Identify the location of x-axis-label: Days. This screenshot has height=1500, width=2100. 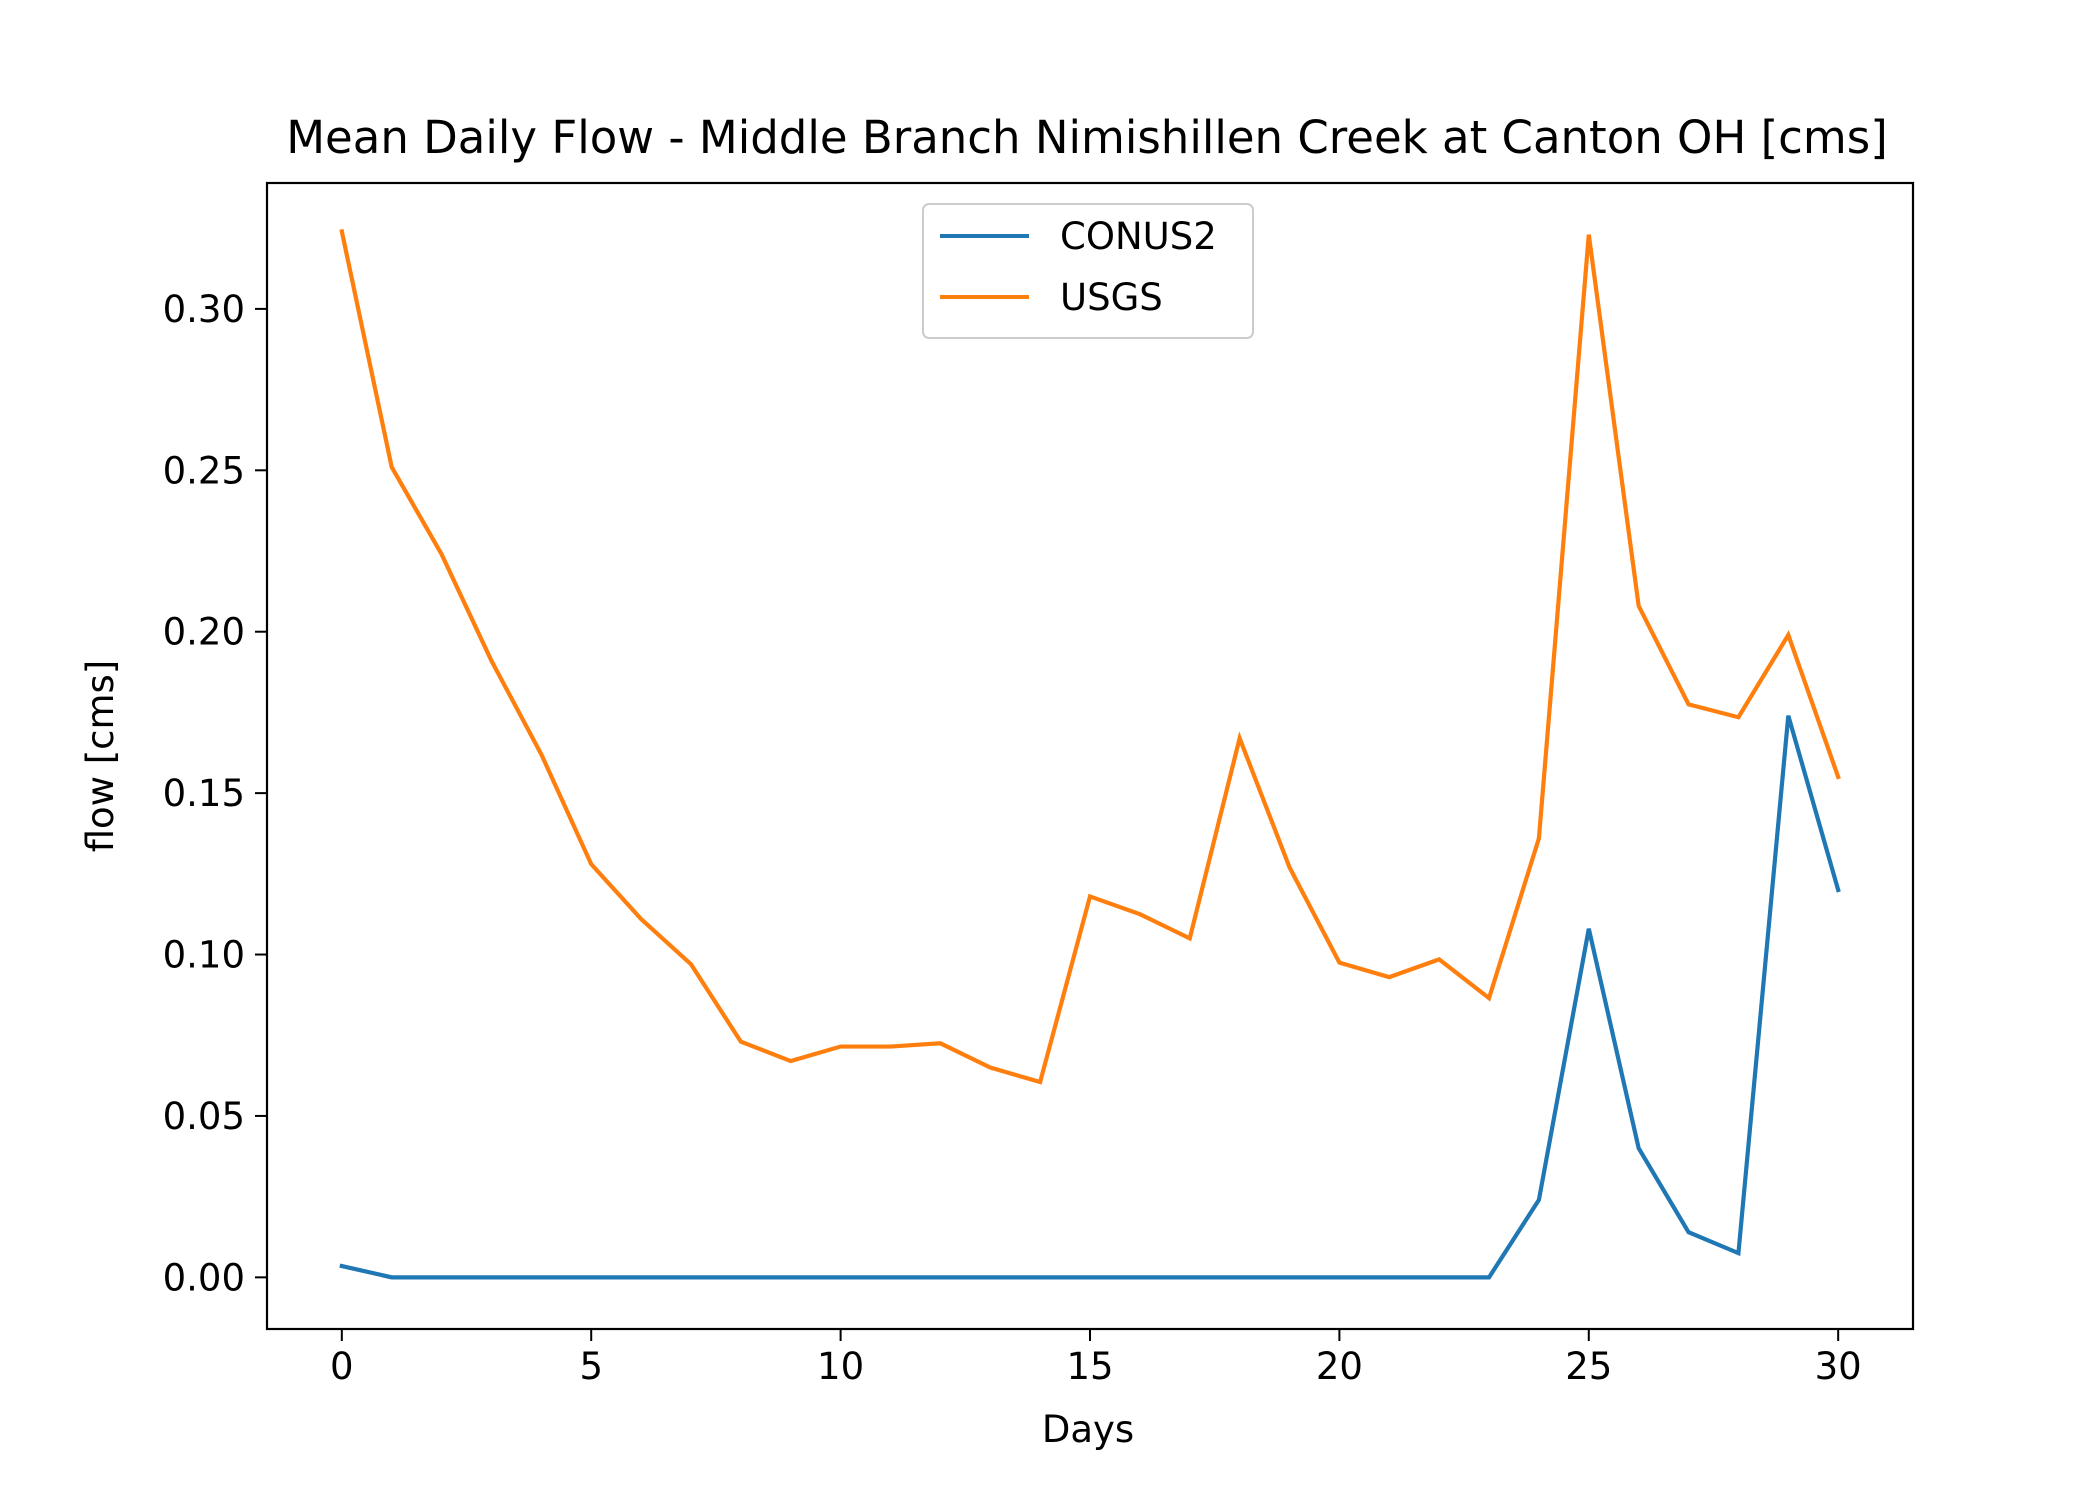
(1088, 1429).